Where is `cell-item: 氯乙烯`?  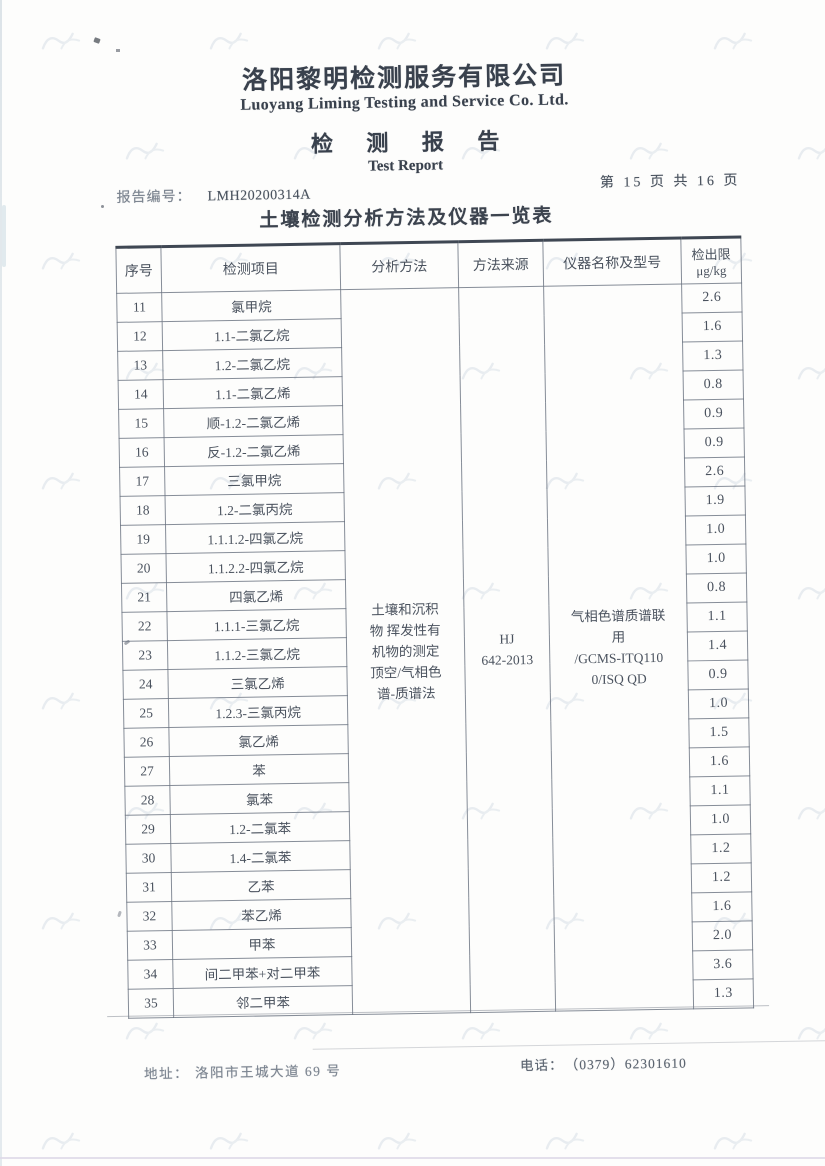
cell-item: 氯乙烯 is located at coordinates (258, 740).